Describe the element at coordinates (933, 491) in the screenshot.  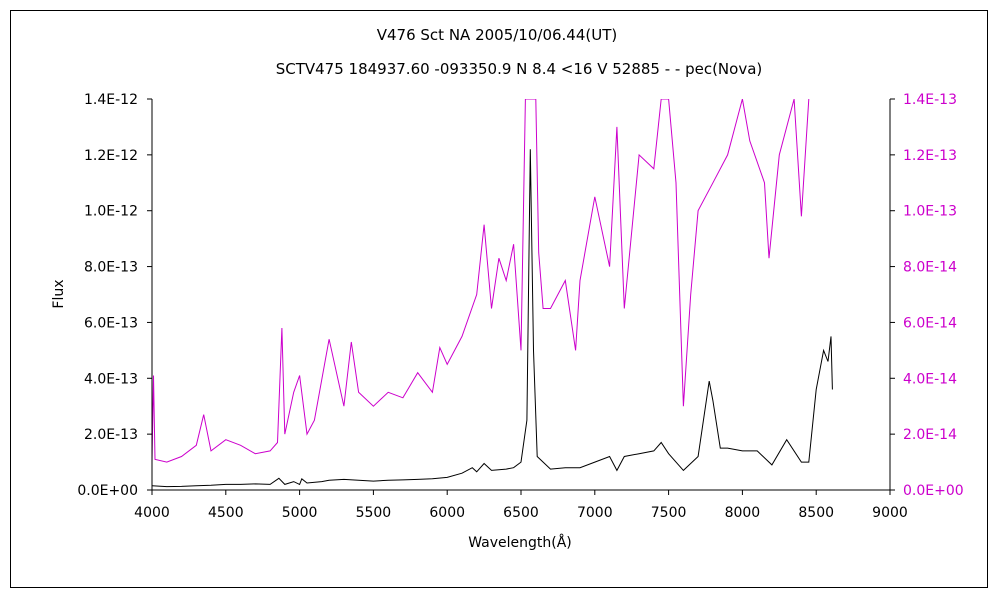
I see `y-right-tick-label: 0.0E+00` at that location.